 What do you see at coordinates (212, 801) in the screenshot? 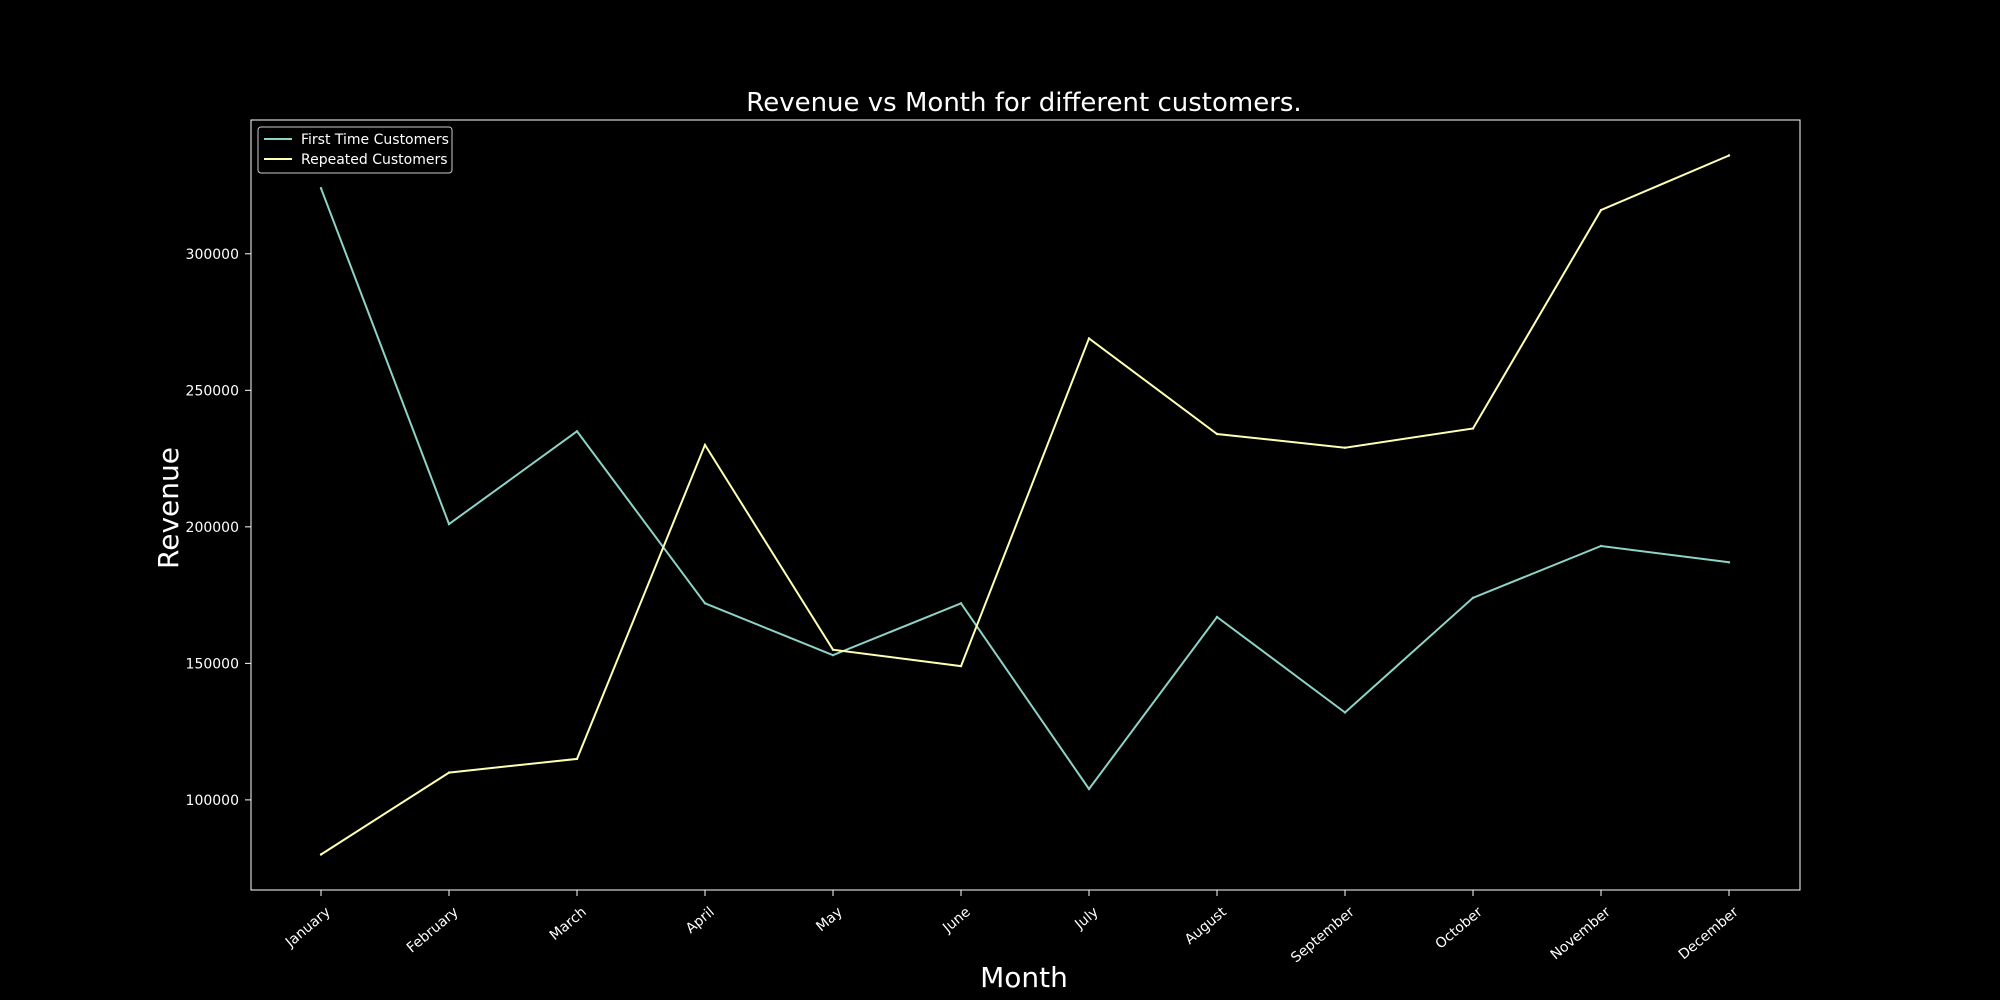
I see `y-tick-label: 100000` at bounding box center [212, 801].